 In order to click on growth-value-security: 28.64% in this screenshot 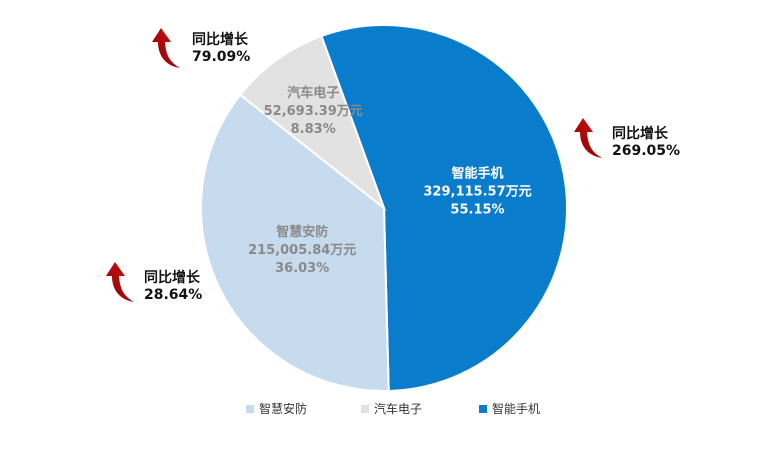, I will do `click(173, 295)`.